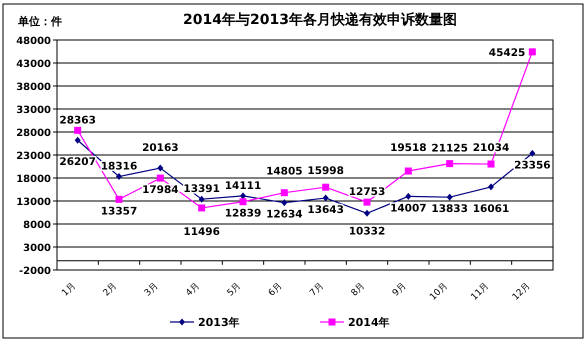 The width and height of the screenshot is (587, 342). Describe the element at coordinates (37, 248) in the screenshot. I see `y-tick-label: 3000` at that location.